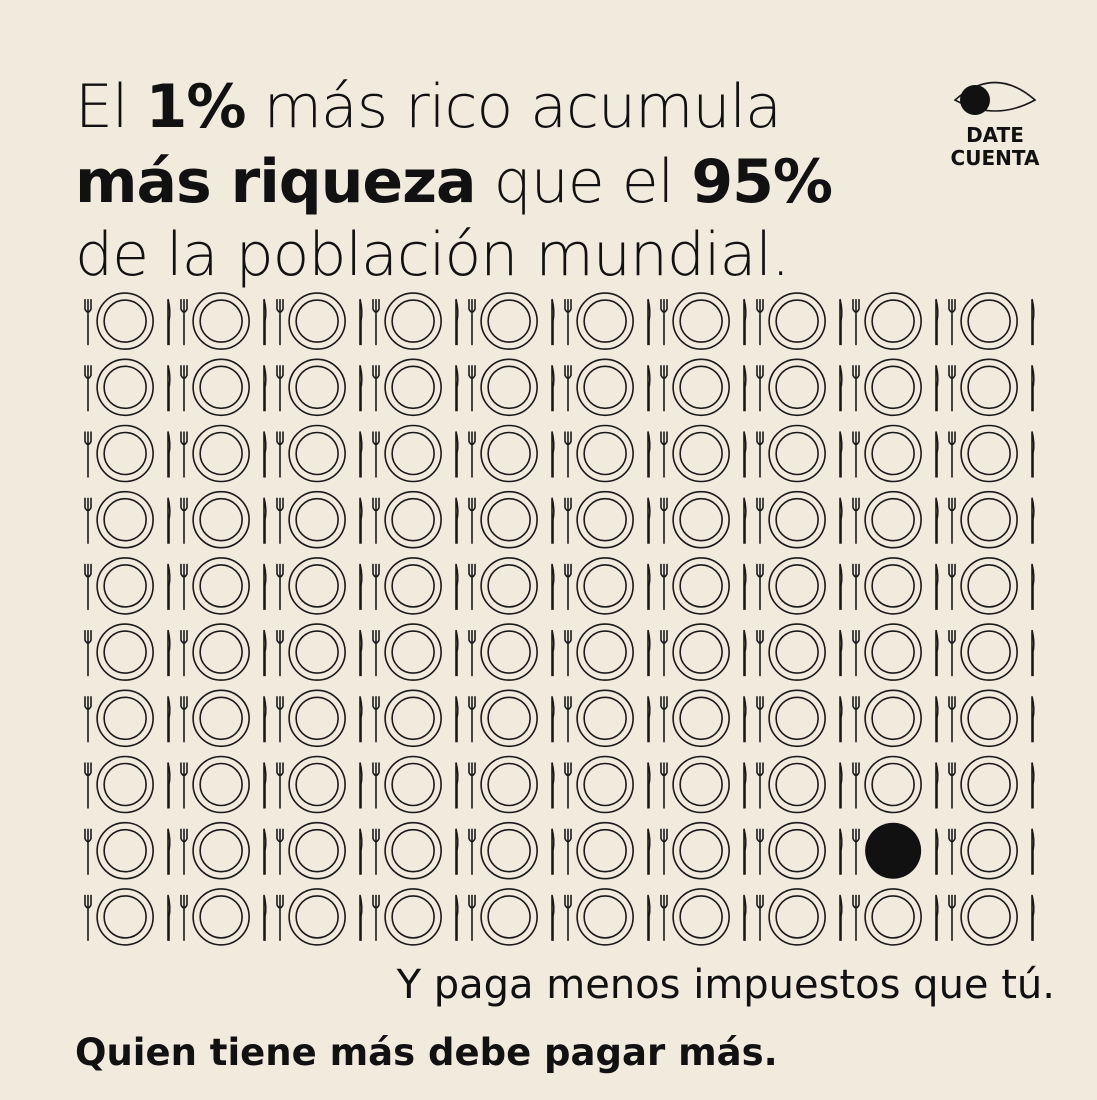 This screenshot has height=1100, width=1097. Describe the element at coordinates (995, 158) in the screenshot. I see `logo-text: CUENTA` at that location.